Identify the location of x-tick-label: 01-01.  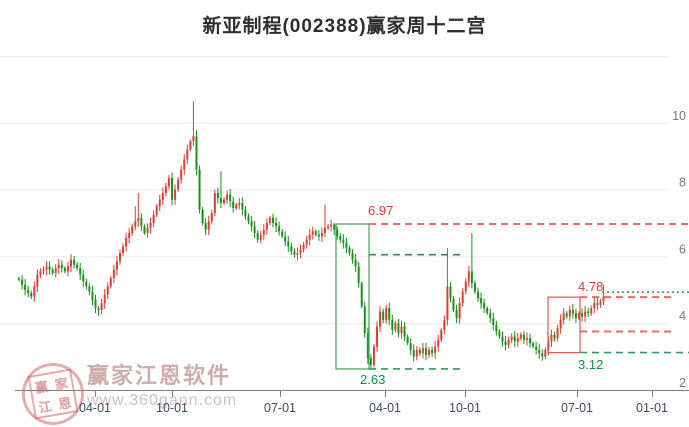
(652, 408).